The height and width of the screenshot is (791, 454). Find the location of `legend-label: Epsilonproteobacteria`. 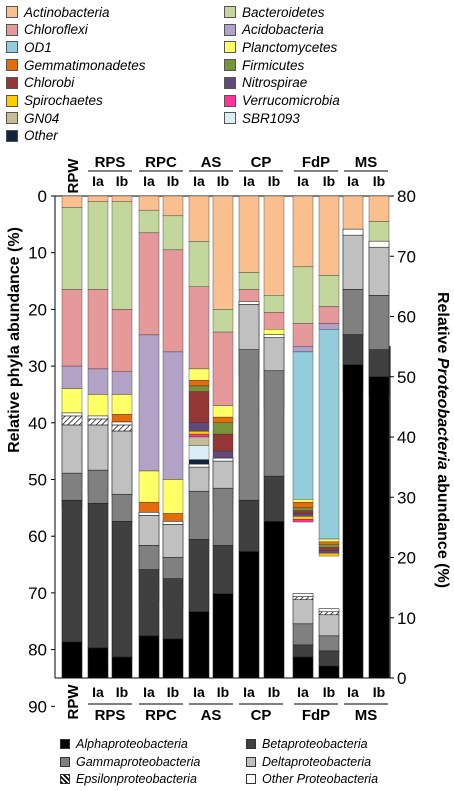

legend-label: Epsilonproteobacteria is located at coordinates (136, 779).